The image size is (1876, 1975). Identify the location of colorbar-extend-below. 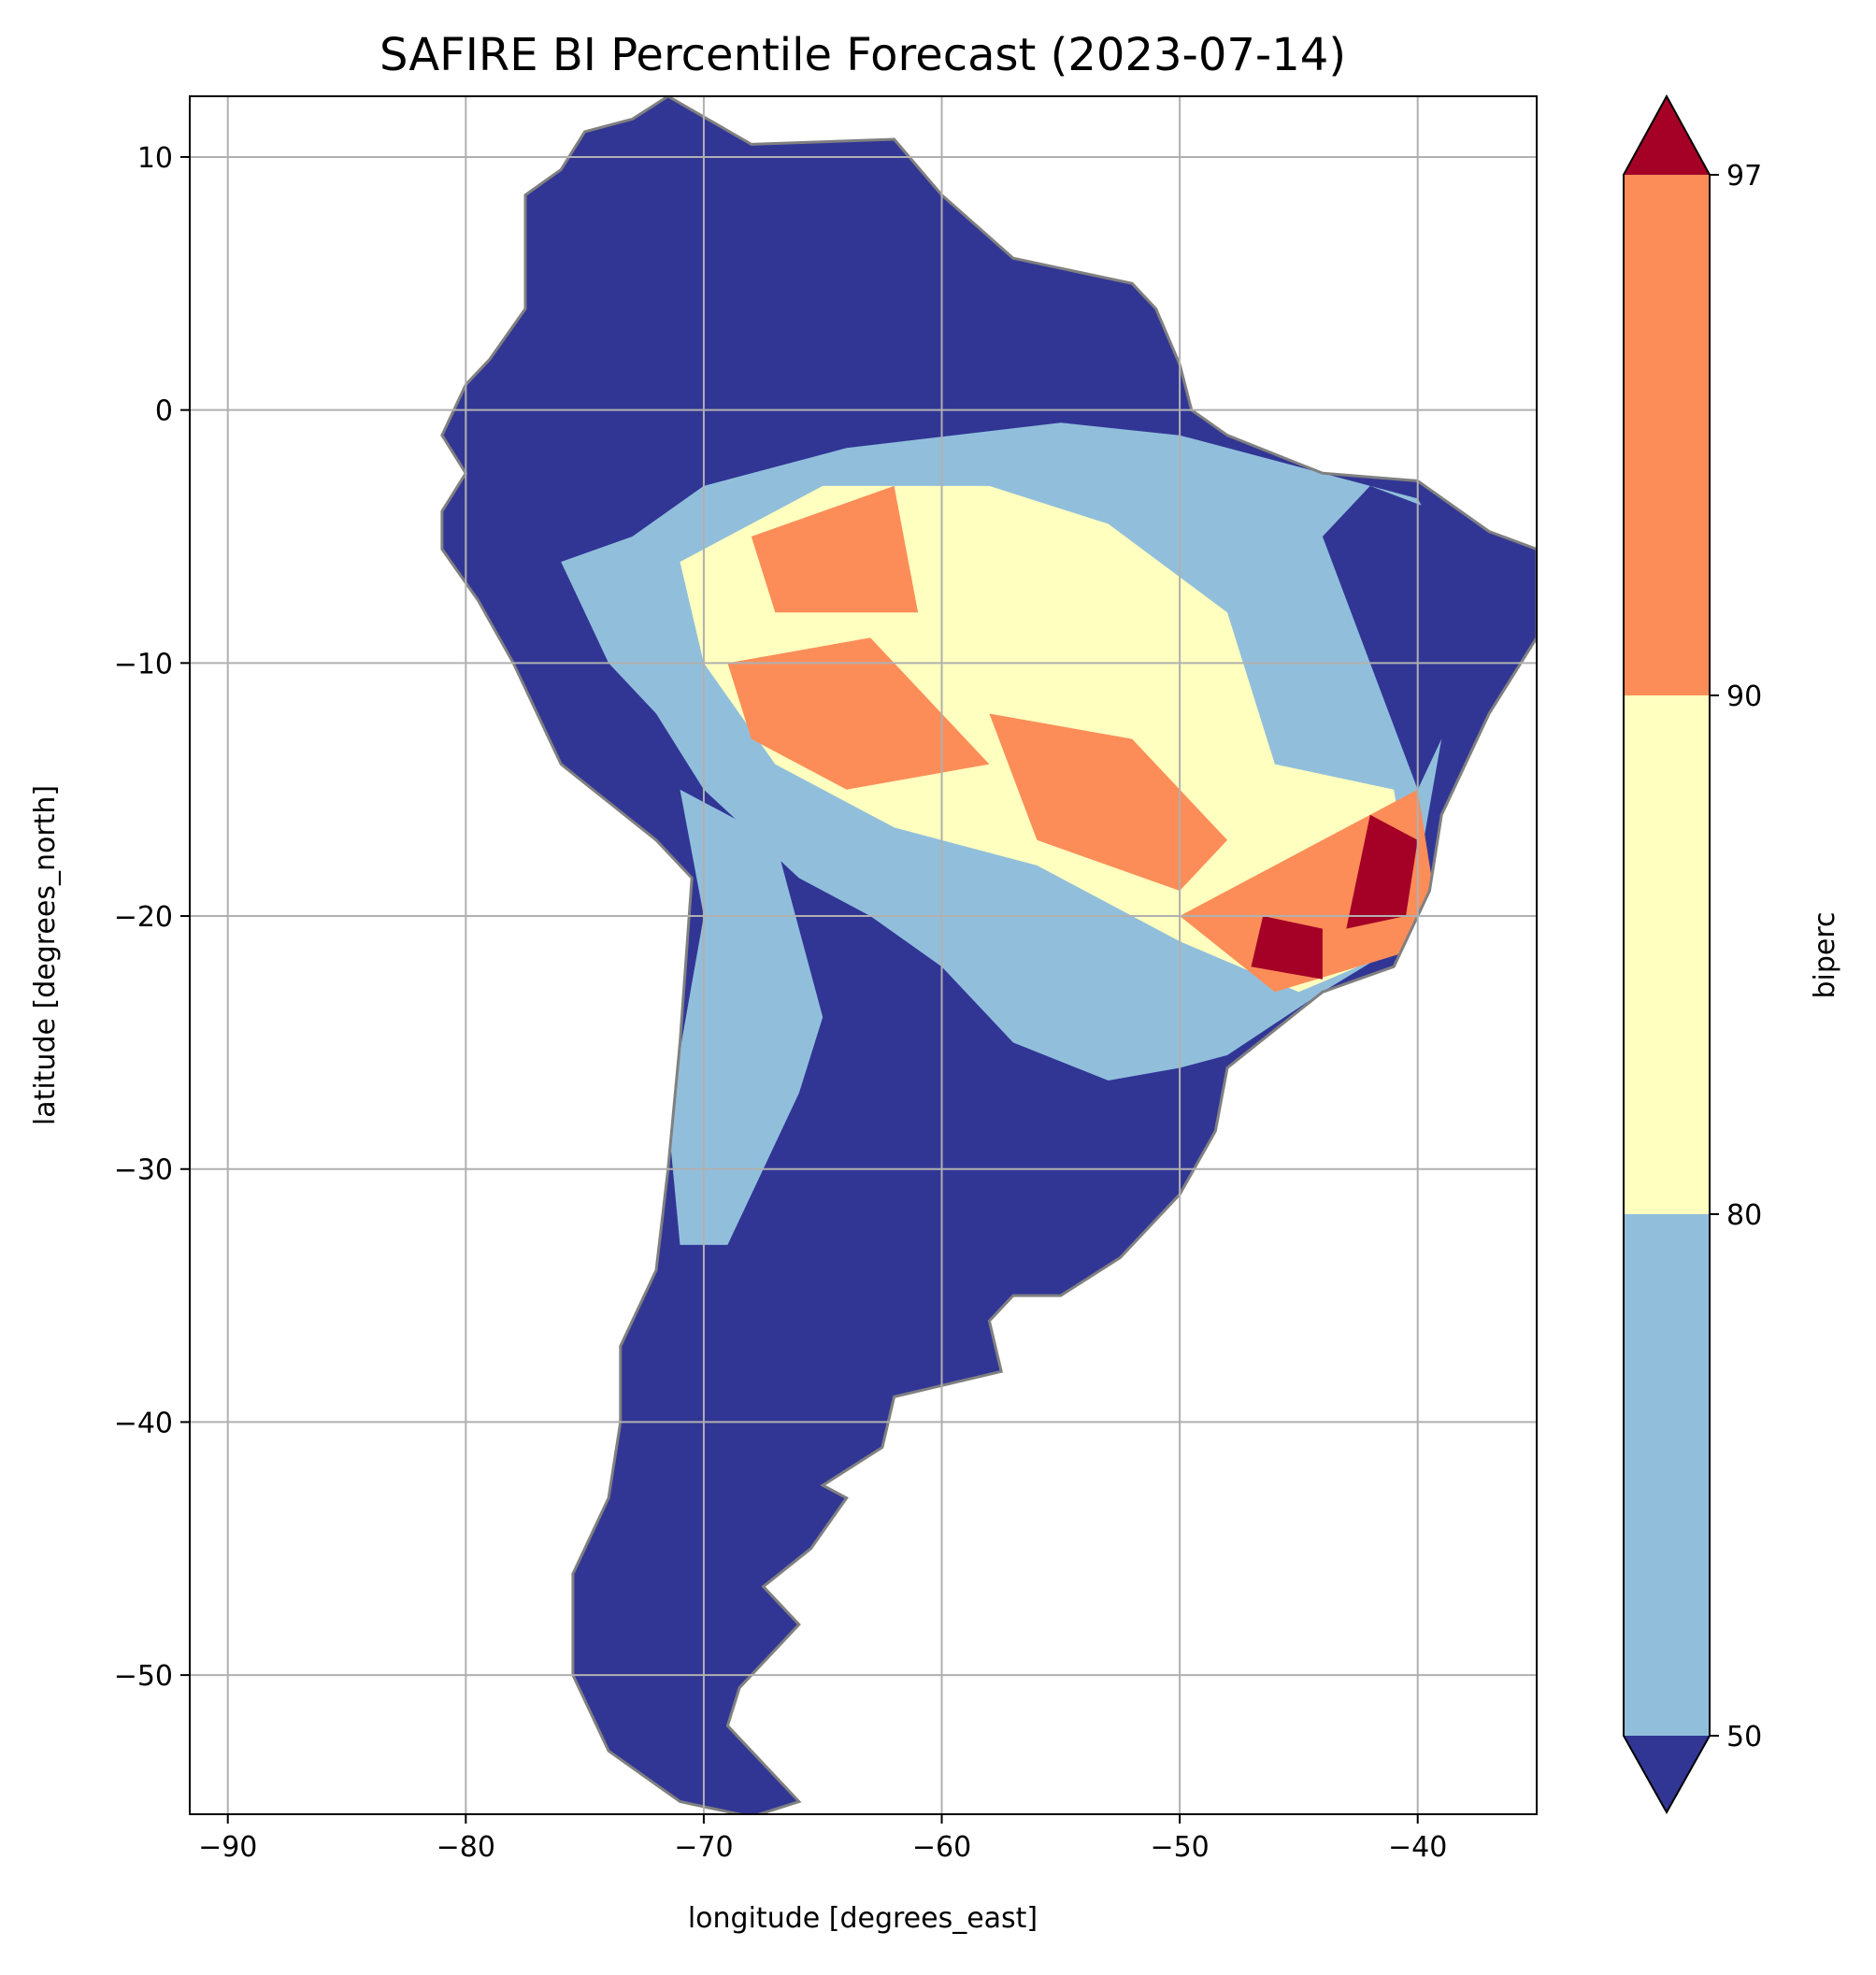
(1667, 1774).